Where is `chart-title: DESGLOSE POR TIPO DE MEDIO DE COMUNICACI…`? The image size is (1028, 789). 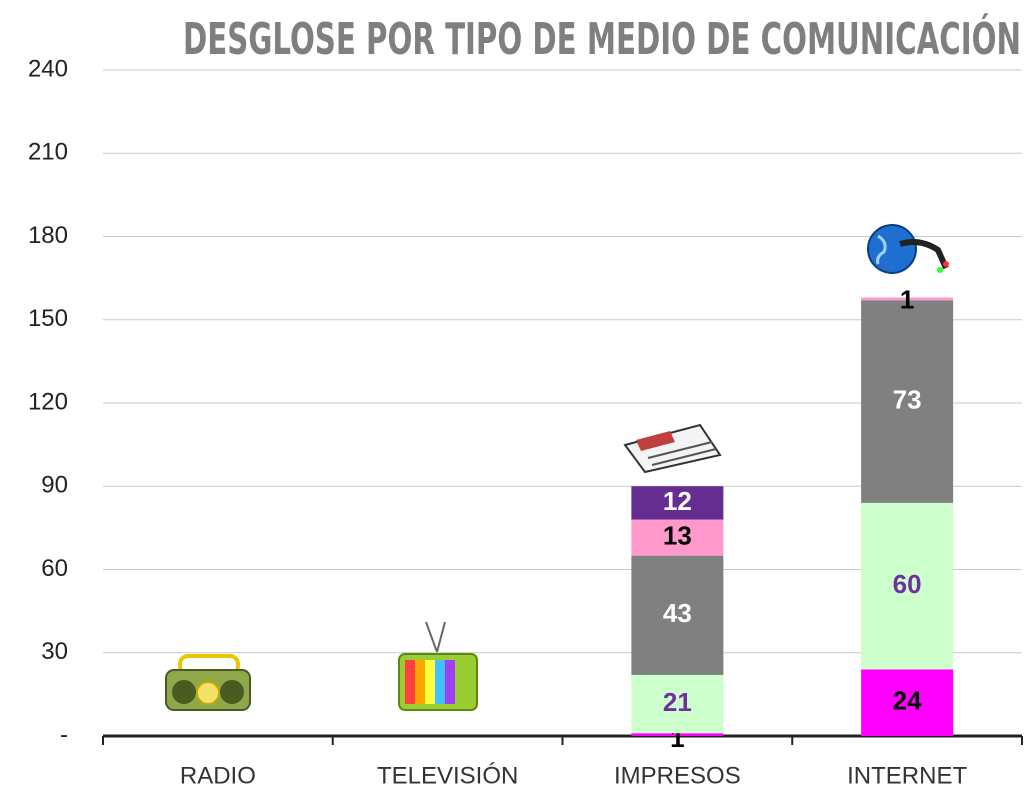 chart-title: DESGLOSE POR TIPO DE MEDIO DE COMUNICACI… is located at coordinates (602, 38).